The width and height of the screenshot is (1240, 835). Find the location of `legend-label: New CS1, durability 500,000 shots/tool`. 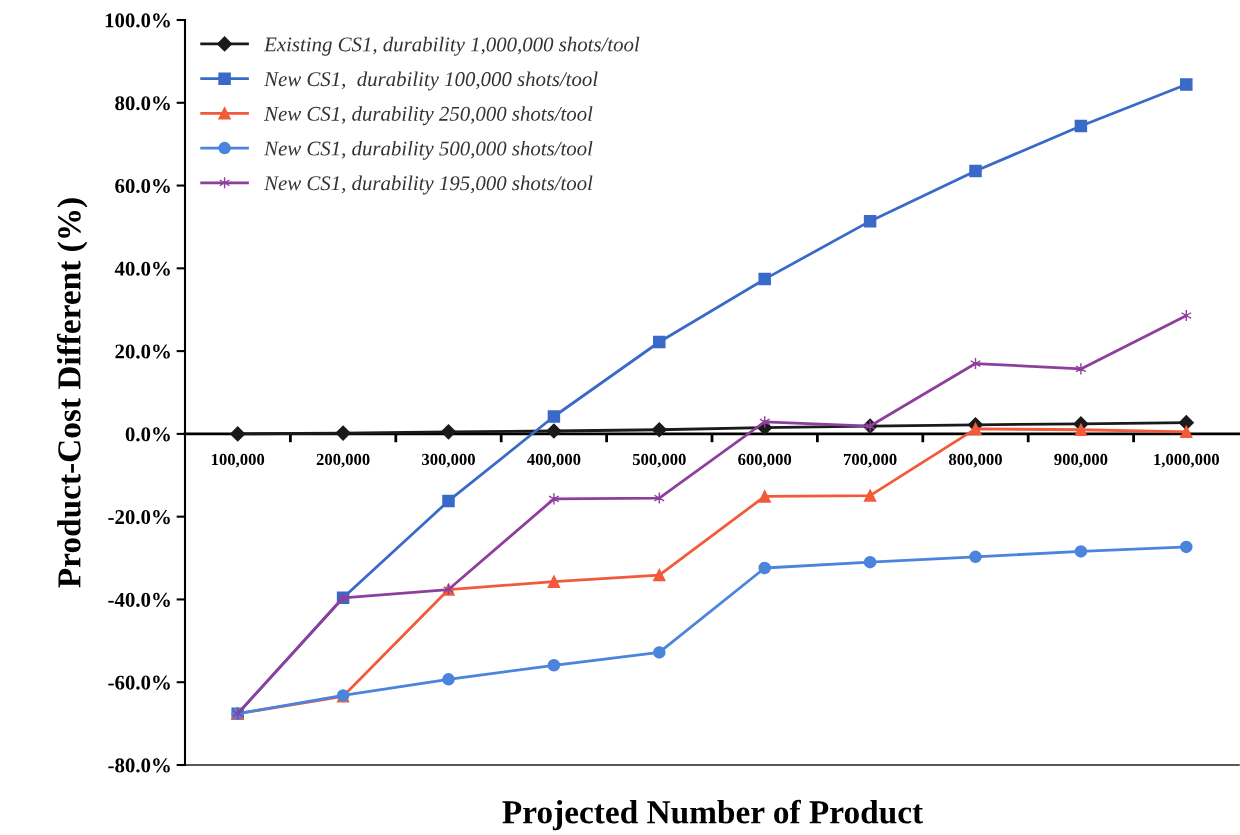

legend-label: New CS1, durability 500,000 shots/tool is located at coordinates (428, 150).